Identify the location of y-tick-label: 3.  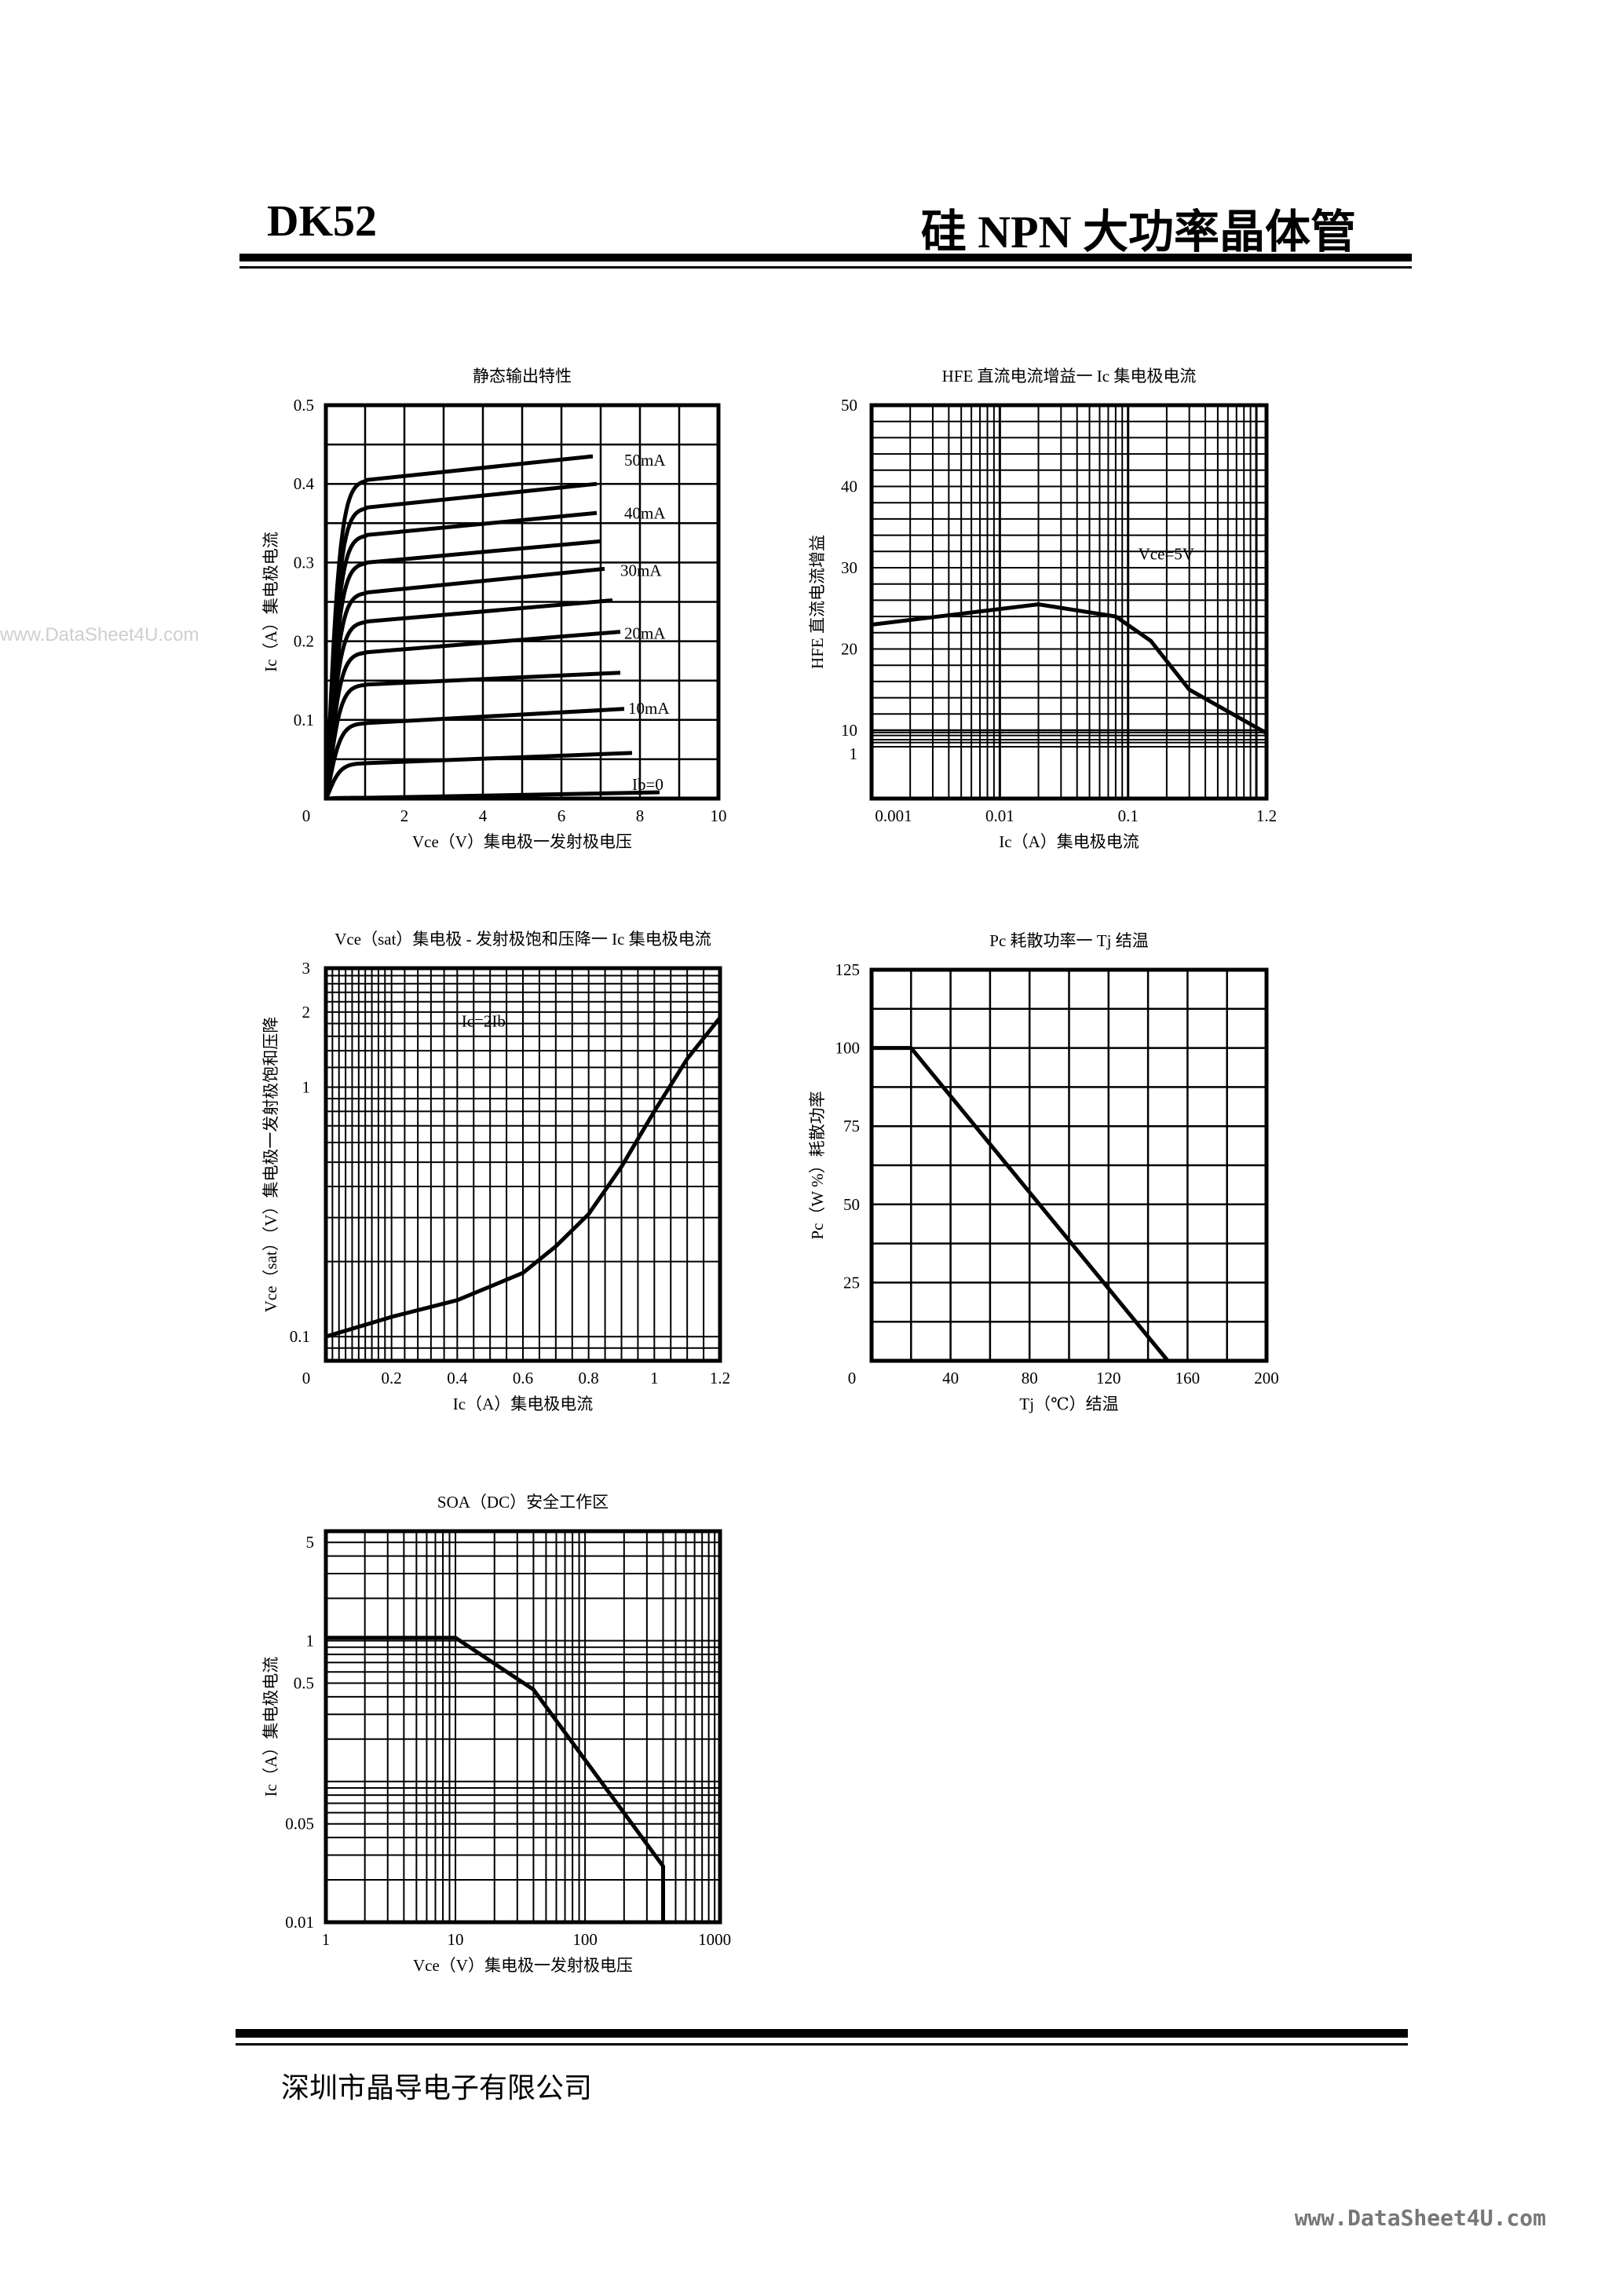
(306, 969).